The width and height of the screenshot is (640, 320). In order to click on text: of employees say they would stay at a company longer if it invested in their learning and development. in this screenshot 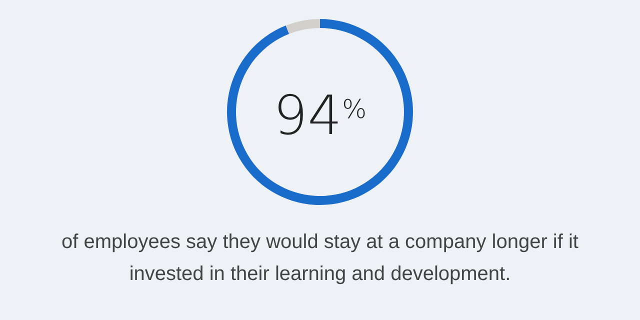, I will do `click(320, 258)`.